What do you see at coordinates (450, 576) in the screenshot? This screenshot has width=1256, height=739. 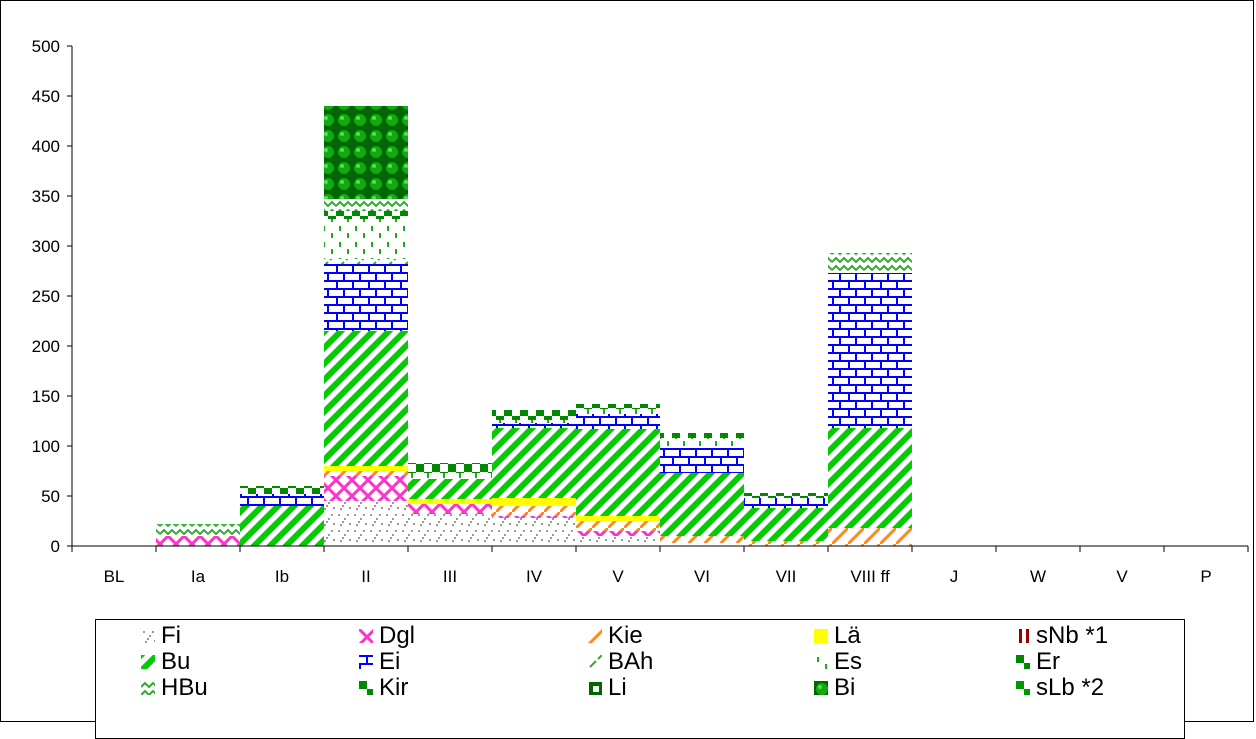 I see `x-tick-label: III` at bounding box center [450, 576].